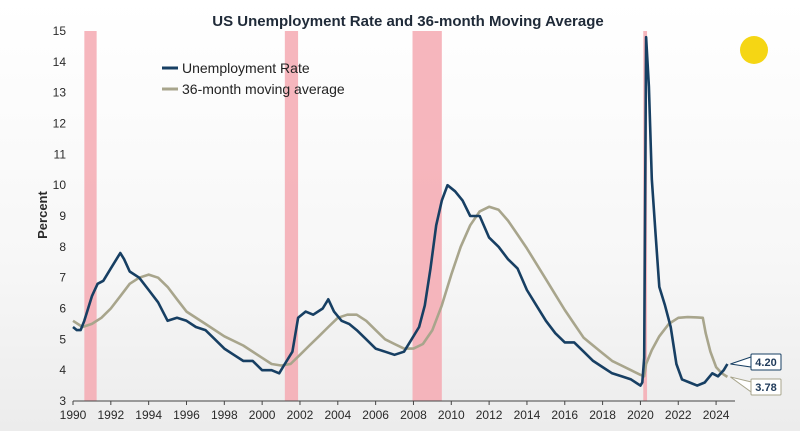 Image resolution: width=800 pixels, height=431 pixels. What do you see at coordinates (62, 401) in the screenshot?
I see `y-tick-3: 3` at bounding box center [62, 401].